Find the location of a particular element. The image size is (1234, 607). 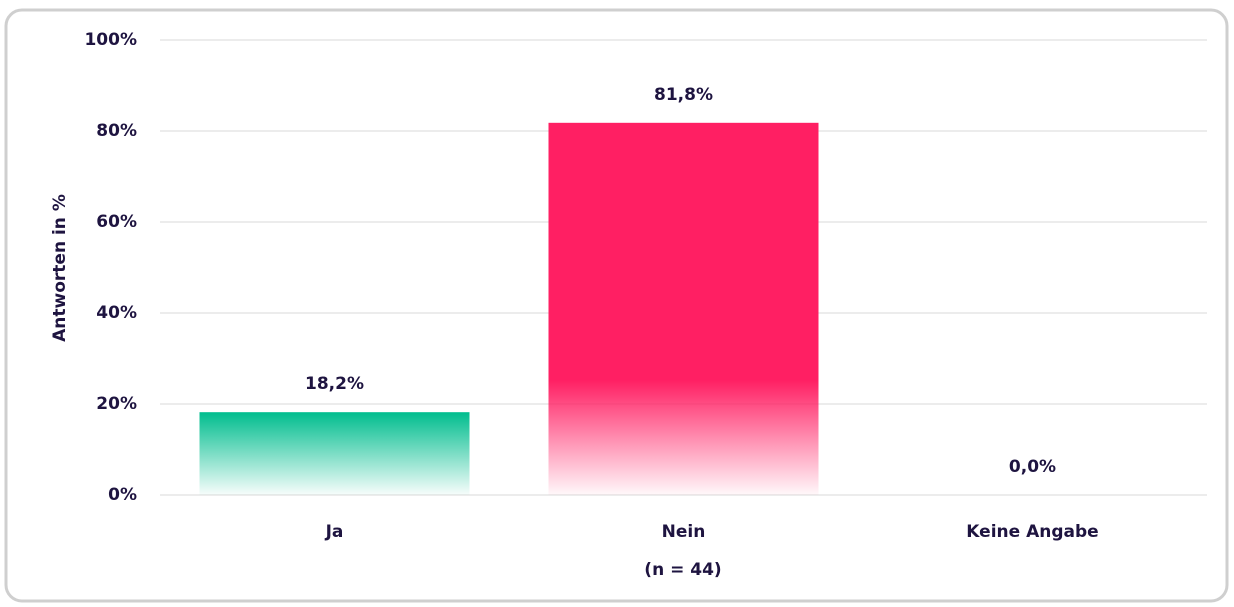

data-label: 81,8% is located at coordinates (683, 95).